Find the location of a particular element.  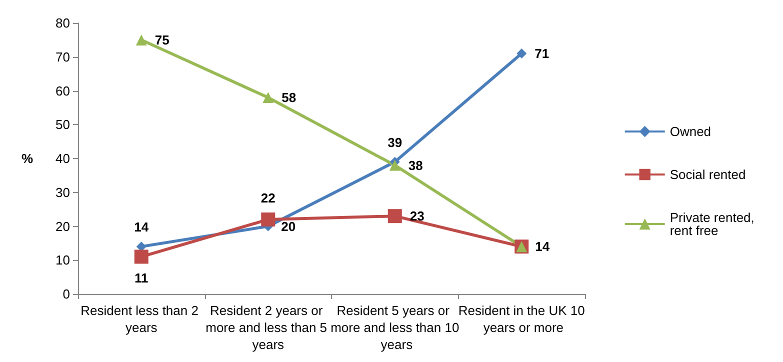

x-tick-label: Resident 2 years or more and less than 5 years is located at coordinates (268, 327).